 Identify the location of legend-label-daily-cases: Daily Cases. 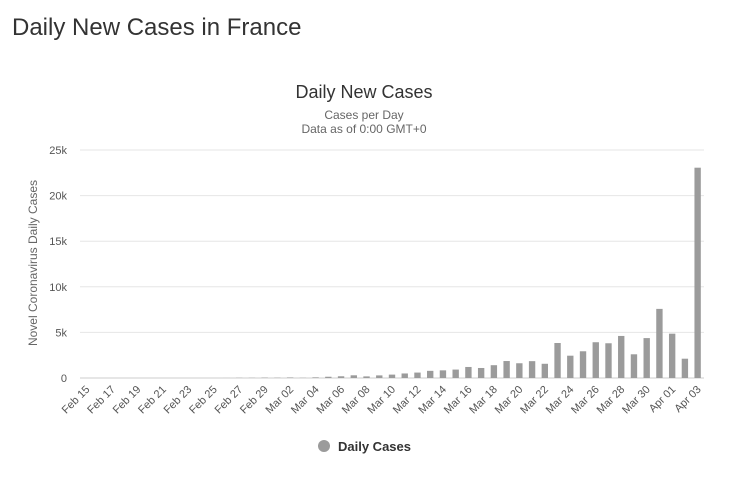
(374, 446).